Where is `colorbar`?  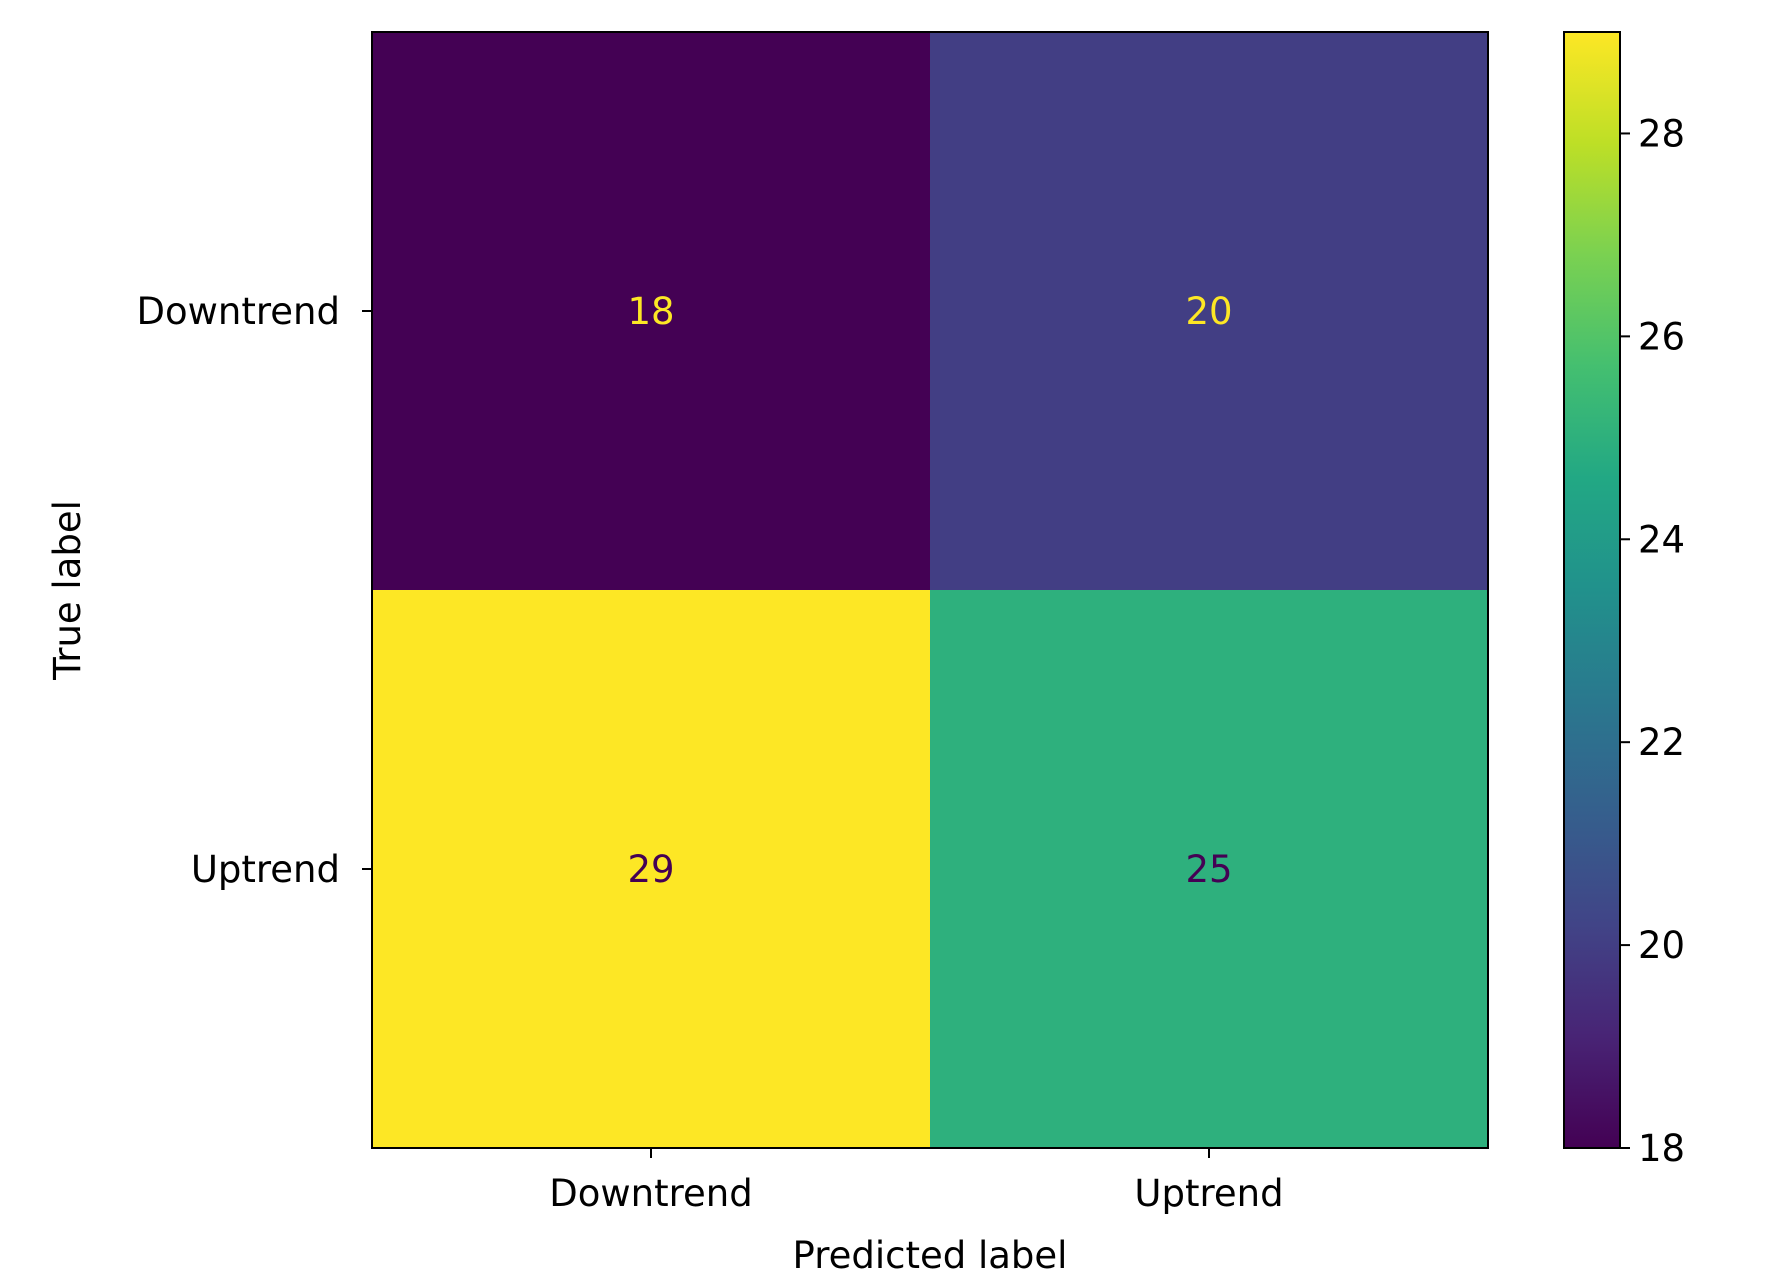
colorbar is located at coordinates (1592, 590).